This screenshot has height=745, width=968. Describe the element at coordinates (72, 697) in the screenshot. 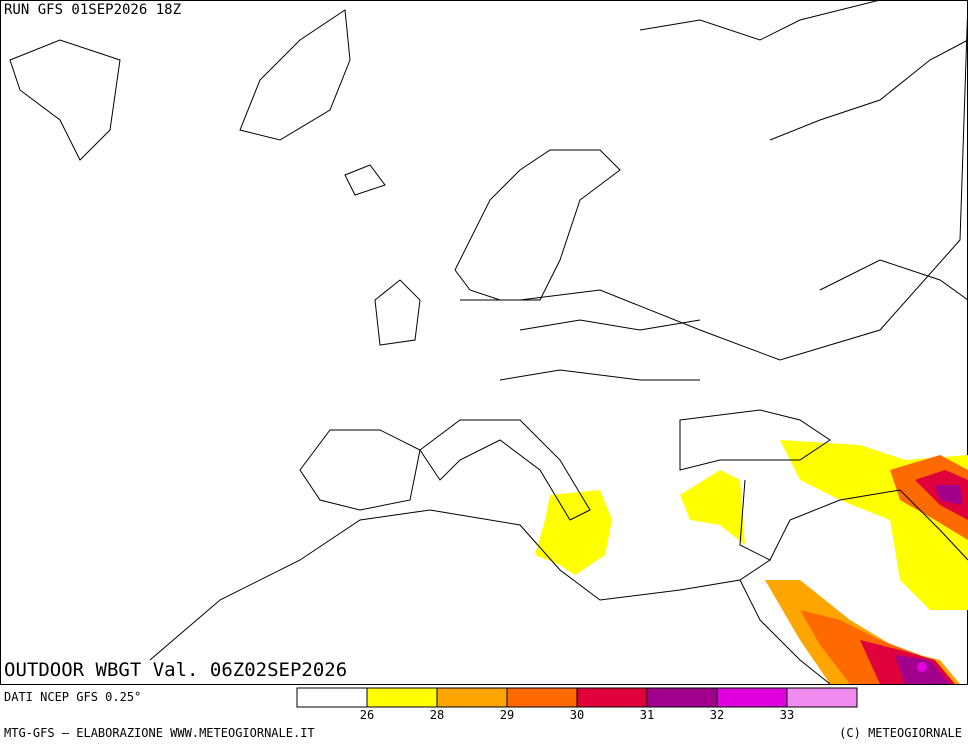

I see `source-label: DATI NCEP GFS 0.25°` at that location.